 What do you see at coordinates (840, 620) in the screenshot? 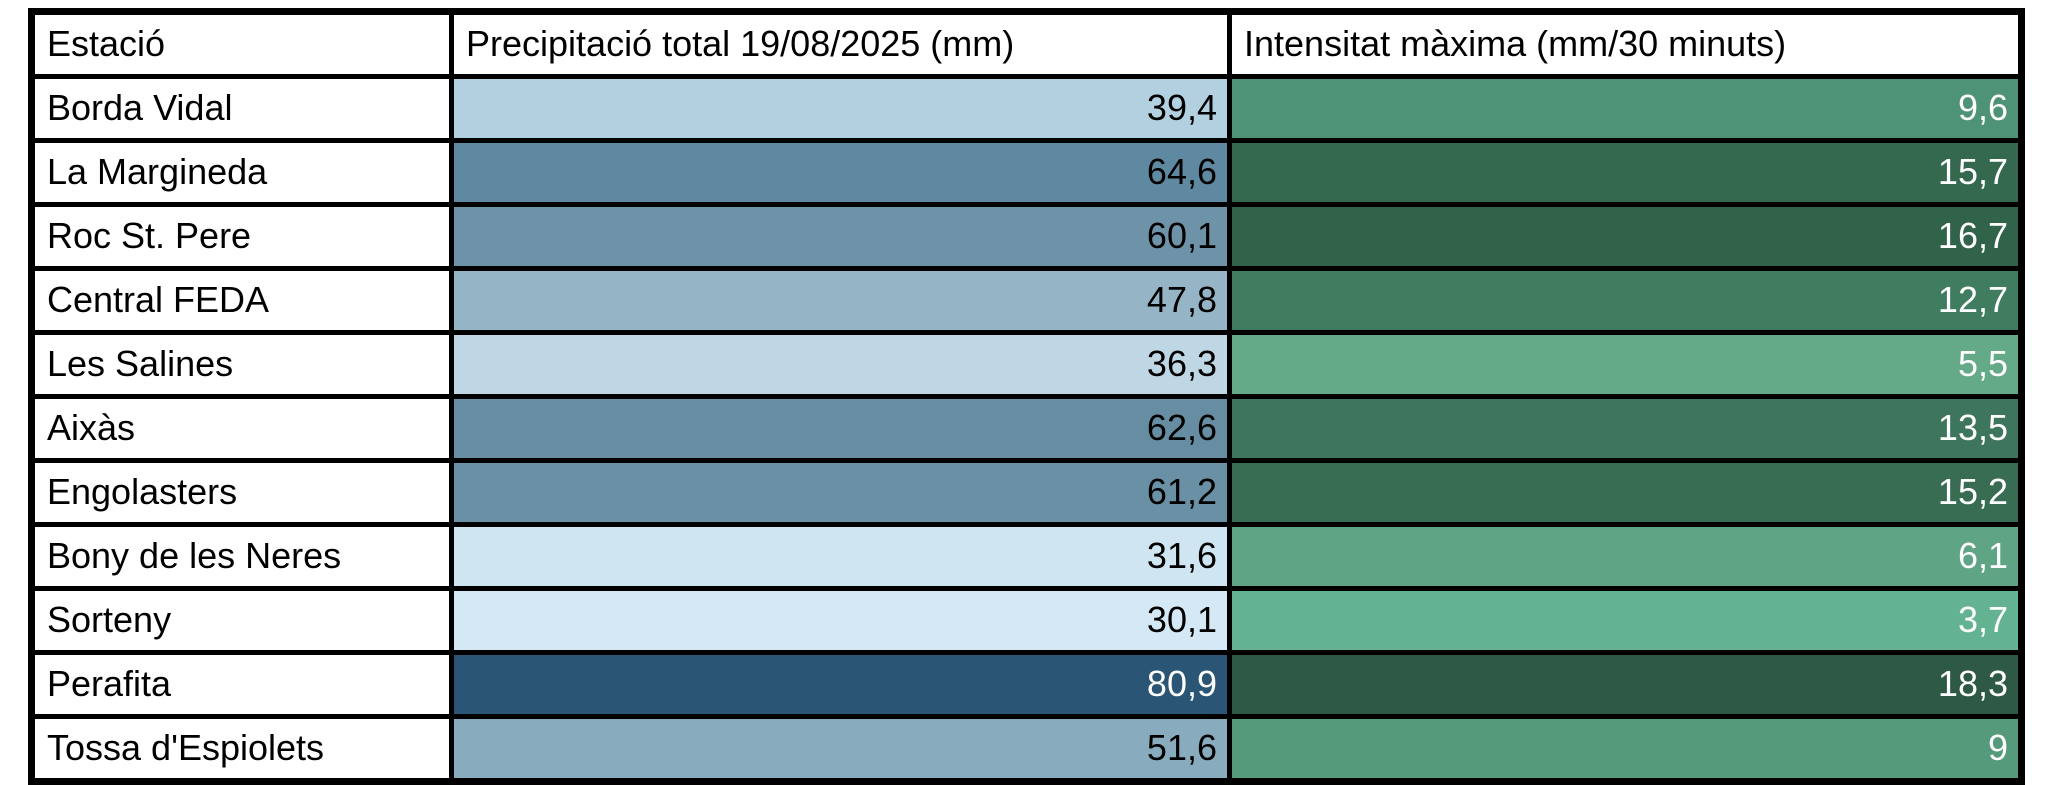
I see `precipitation-value-cell: 30,1` at bounding box center [840, 620].